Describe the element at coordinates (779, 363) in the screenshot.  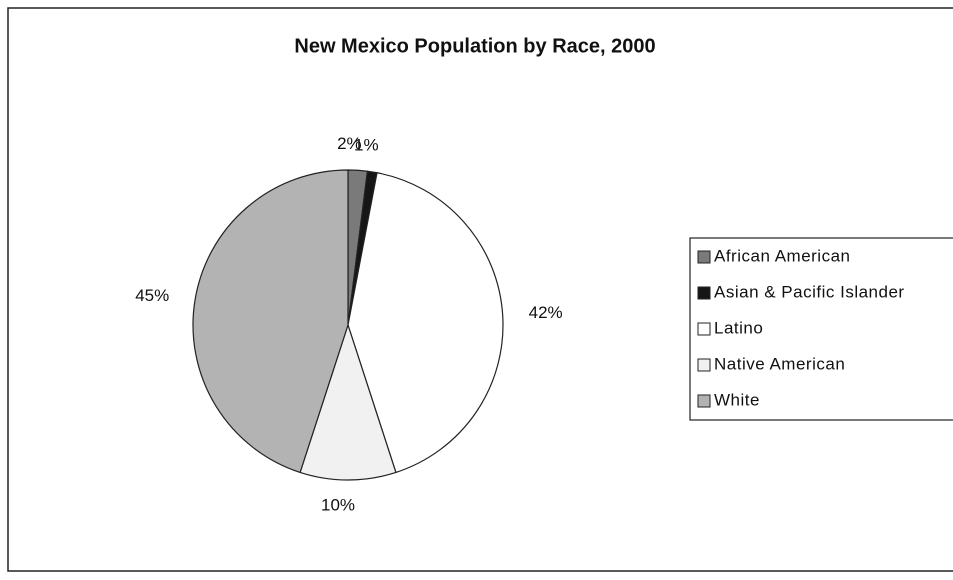
I see `legend-label: Native American` at that location.